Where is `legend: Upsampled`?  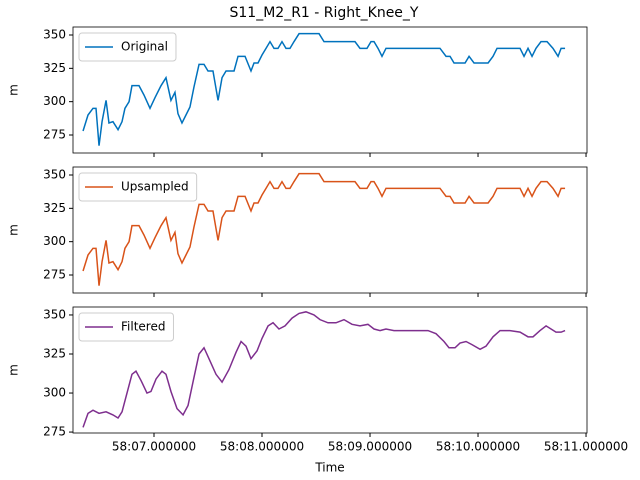
legend: Upsampled is located at coordinates (138, 187).